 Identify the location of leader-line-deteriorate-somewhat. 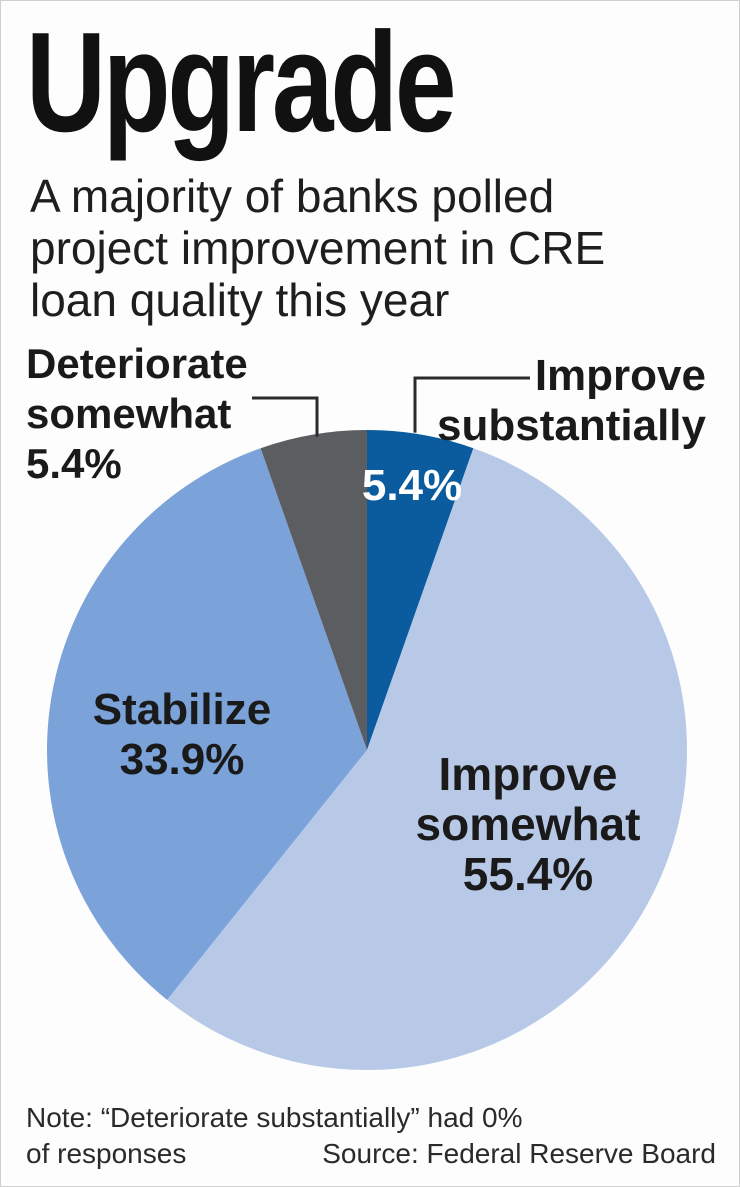
(285, 416).